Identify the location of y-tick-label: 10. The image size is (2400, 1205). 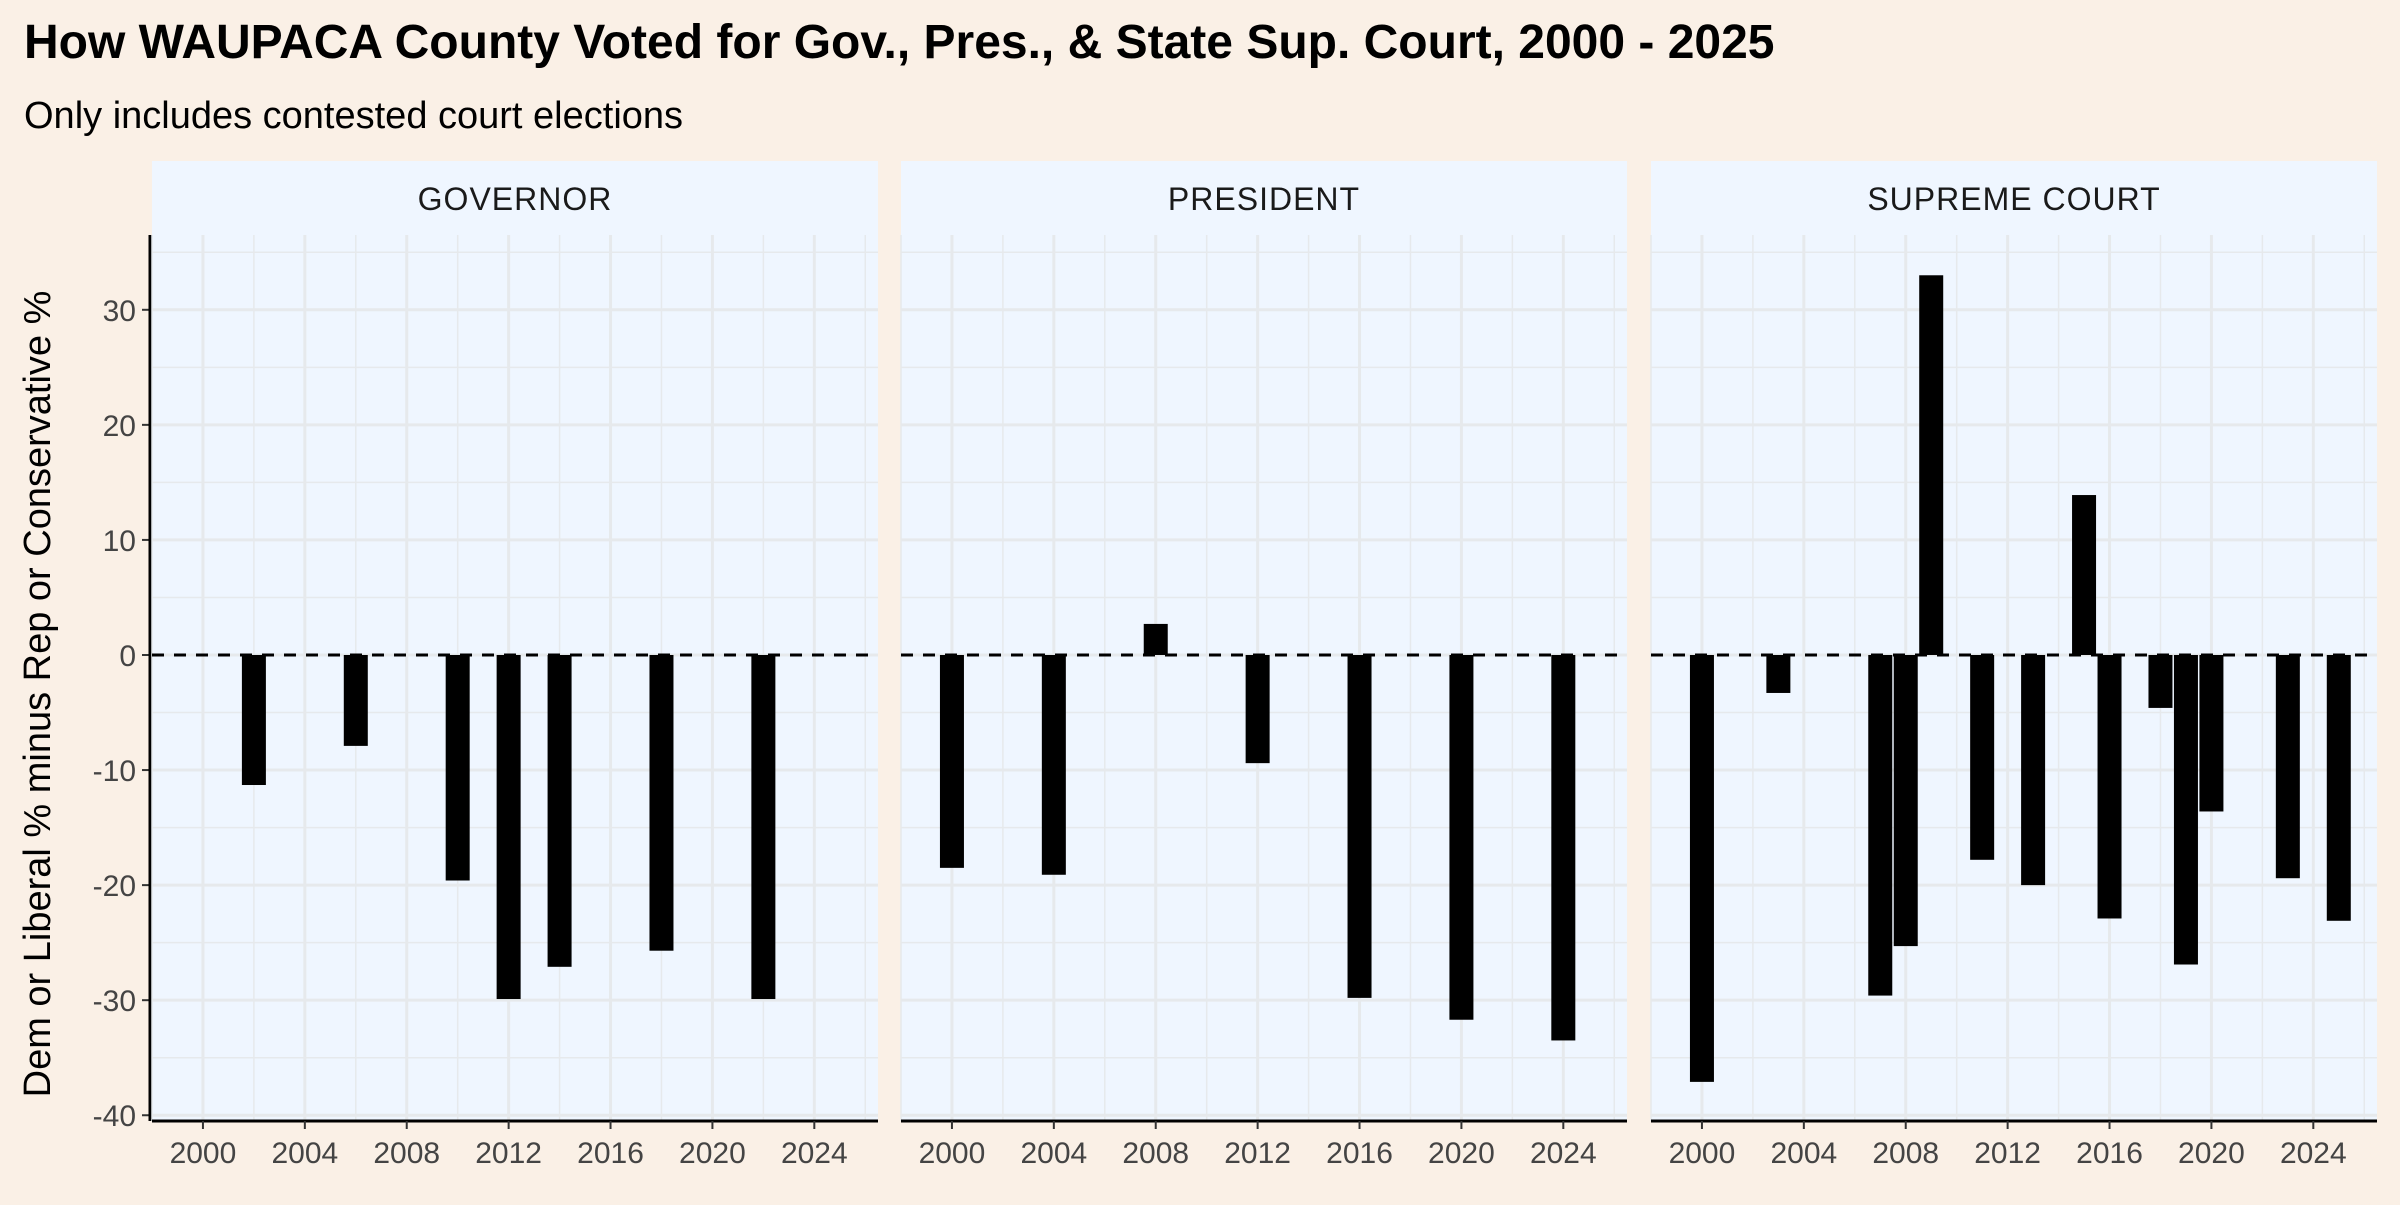
(119, 541).